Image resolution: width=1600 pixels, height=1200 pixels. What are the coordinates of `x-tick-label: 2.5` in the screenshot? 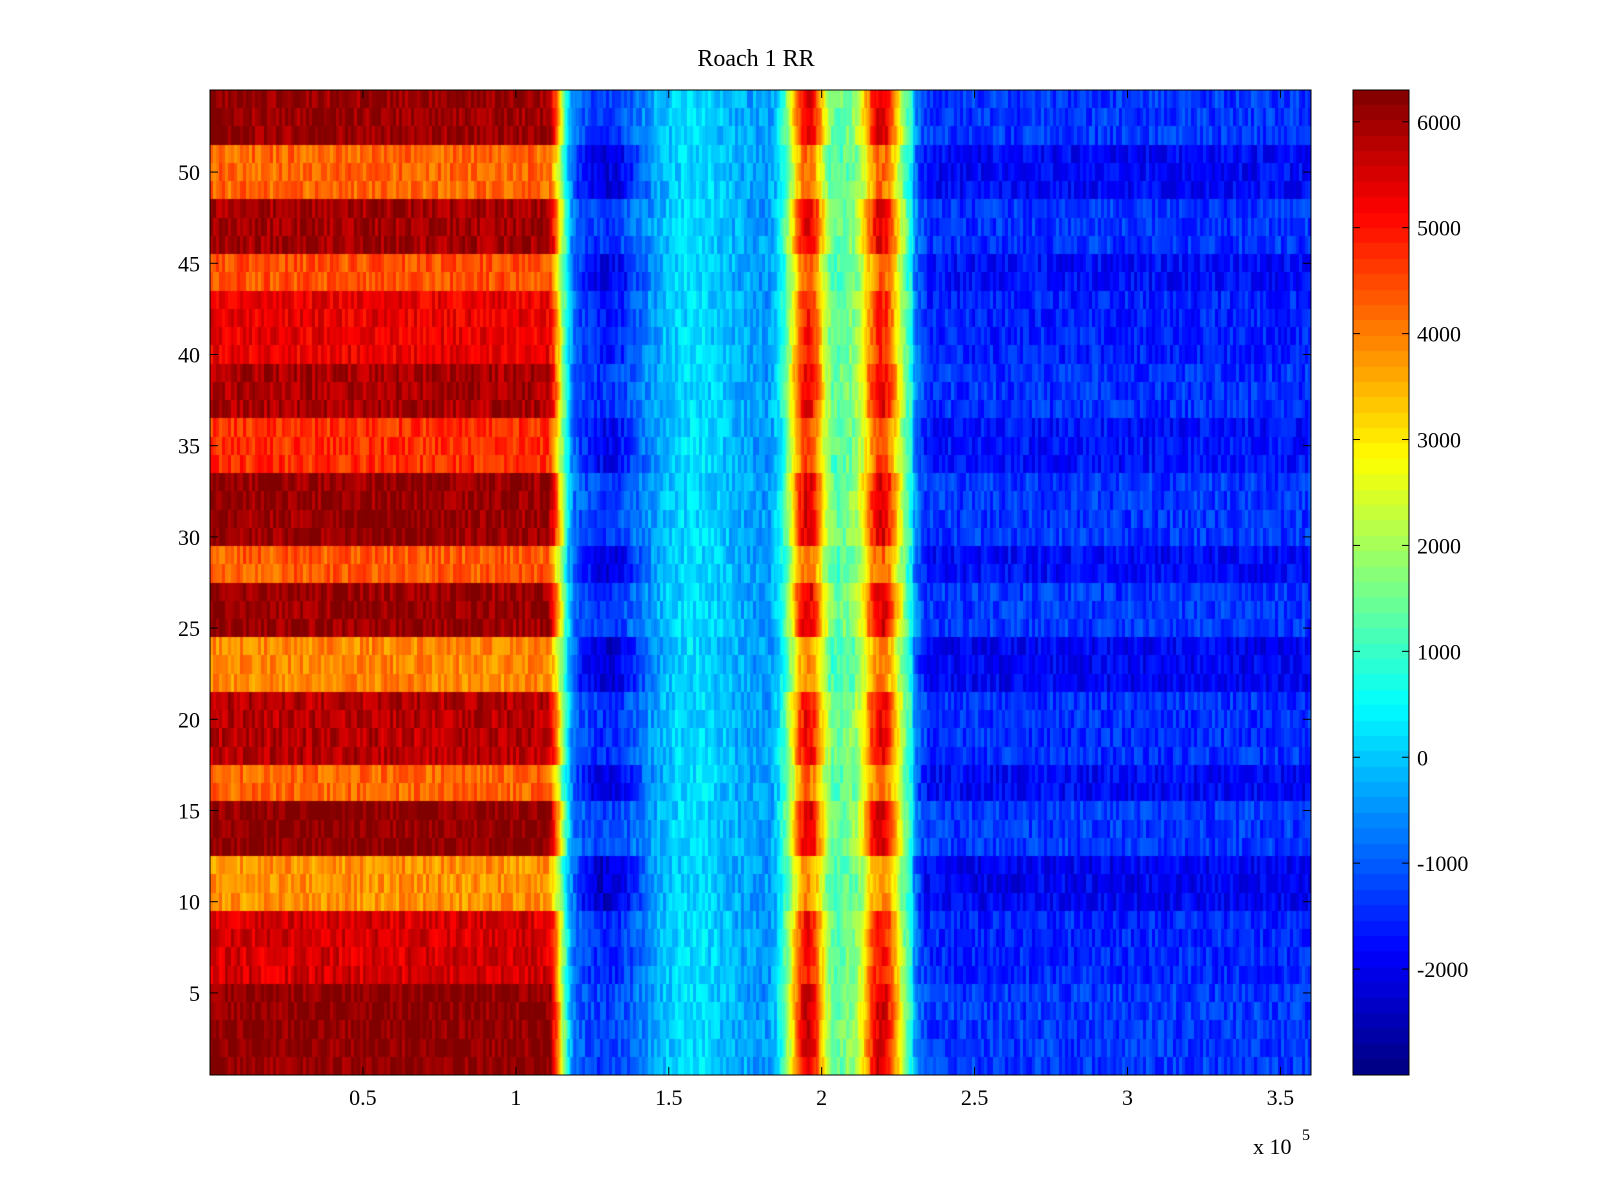 It's located at (975, 1097).